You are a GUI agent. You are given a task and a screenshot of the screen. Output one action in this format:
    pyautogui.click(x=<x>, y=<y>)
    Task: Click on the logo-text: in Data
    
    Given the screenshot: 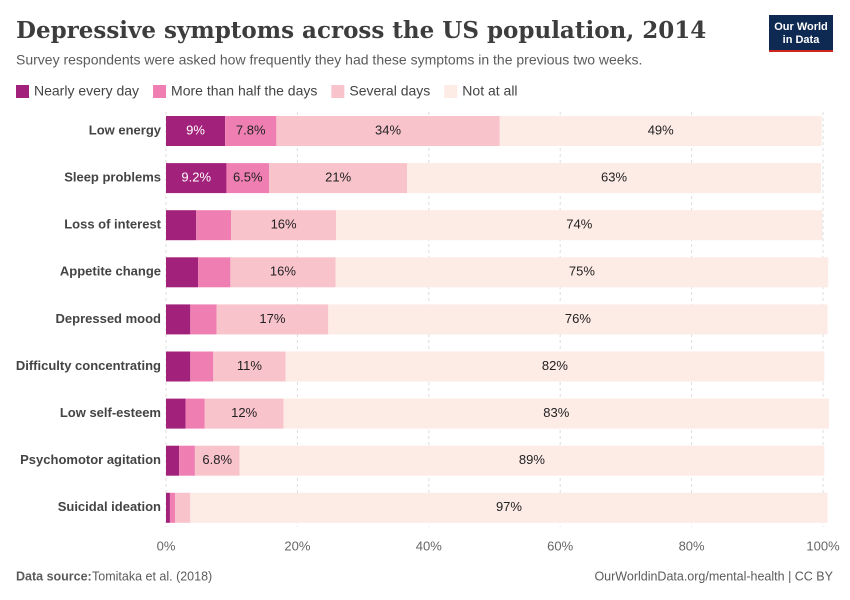 What is the action you would take?
    pyautogui.click(x=802, y=40)
    